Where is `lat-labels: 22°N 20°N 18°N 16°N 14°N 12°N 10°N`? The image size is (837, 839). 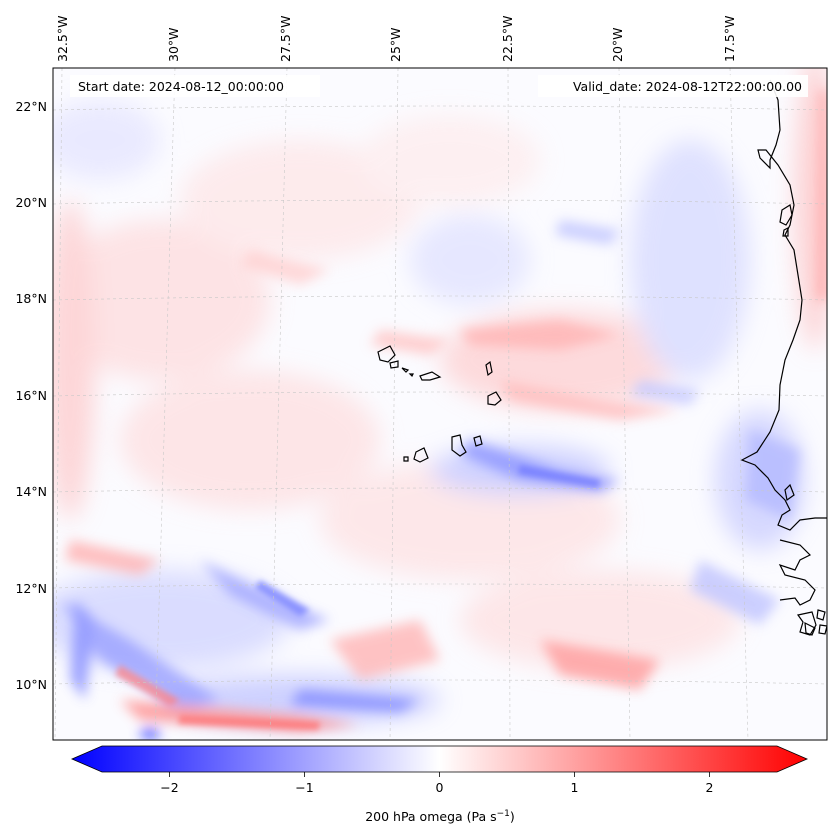
lat-labels: 22°N 20°N 18°N 16°N 14°N 12°N 10°N is located at coordinates (31, 395).